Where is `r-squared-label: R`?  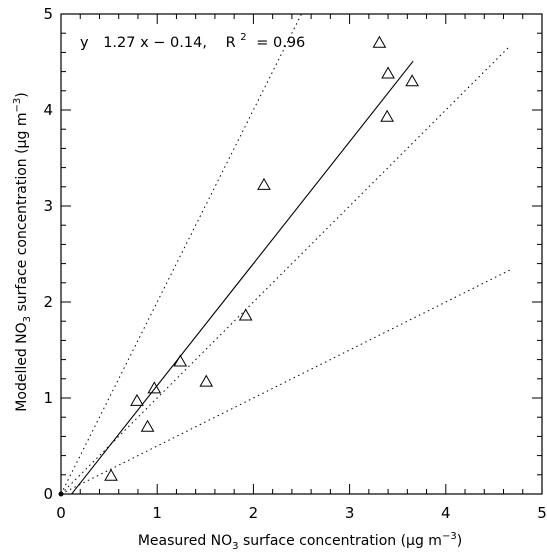 r-squared-label: R is located at coordinates (231, 43).